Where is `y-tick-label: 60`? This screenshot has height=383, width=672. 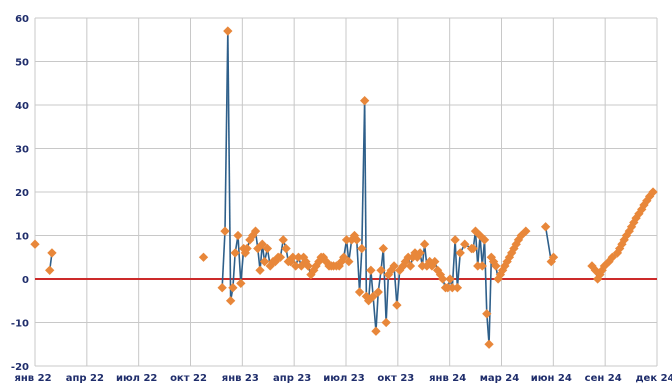
y-tick-label: 60 is located at coordinates (22, 19).